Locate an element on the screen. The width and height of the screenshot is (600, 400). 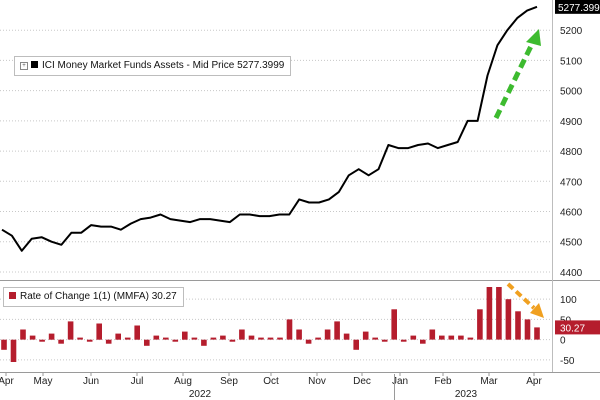
price-last-value-tag is located at coordinates (577, 7).